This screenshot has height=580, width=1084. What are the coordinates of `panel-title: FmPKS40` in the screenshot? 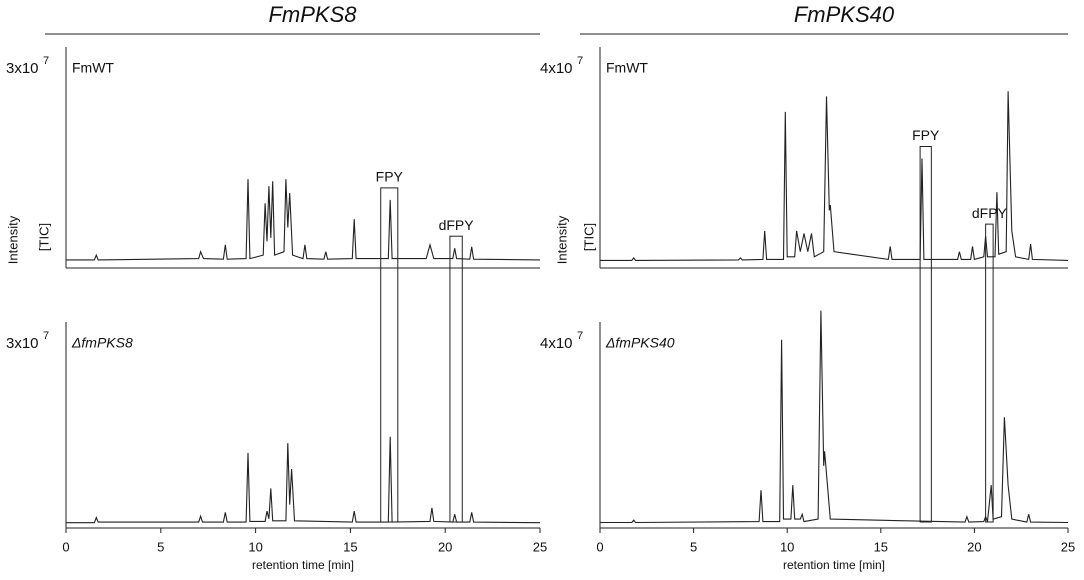 It's located at (844, 14).